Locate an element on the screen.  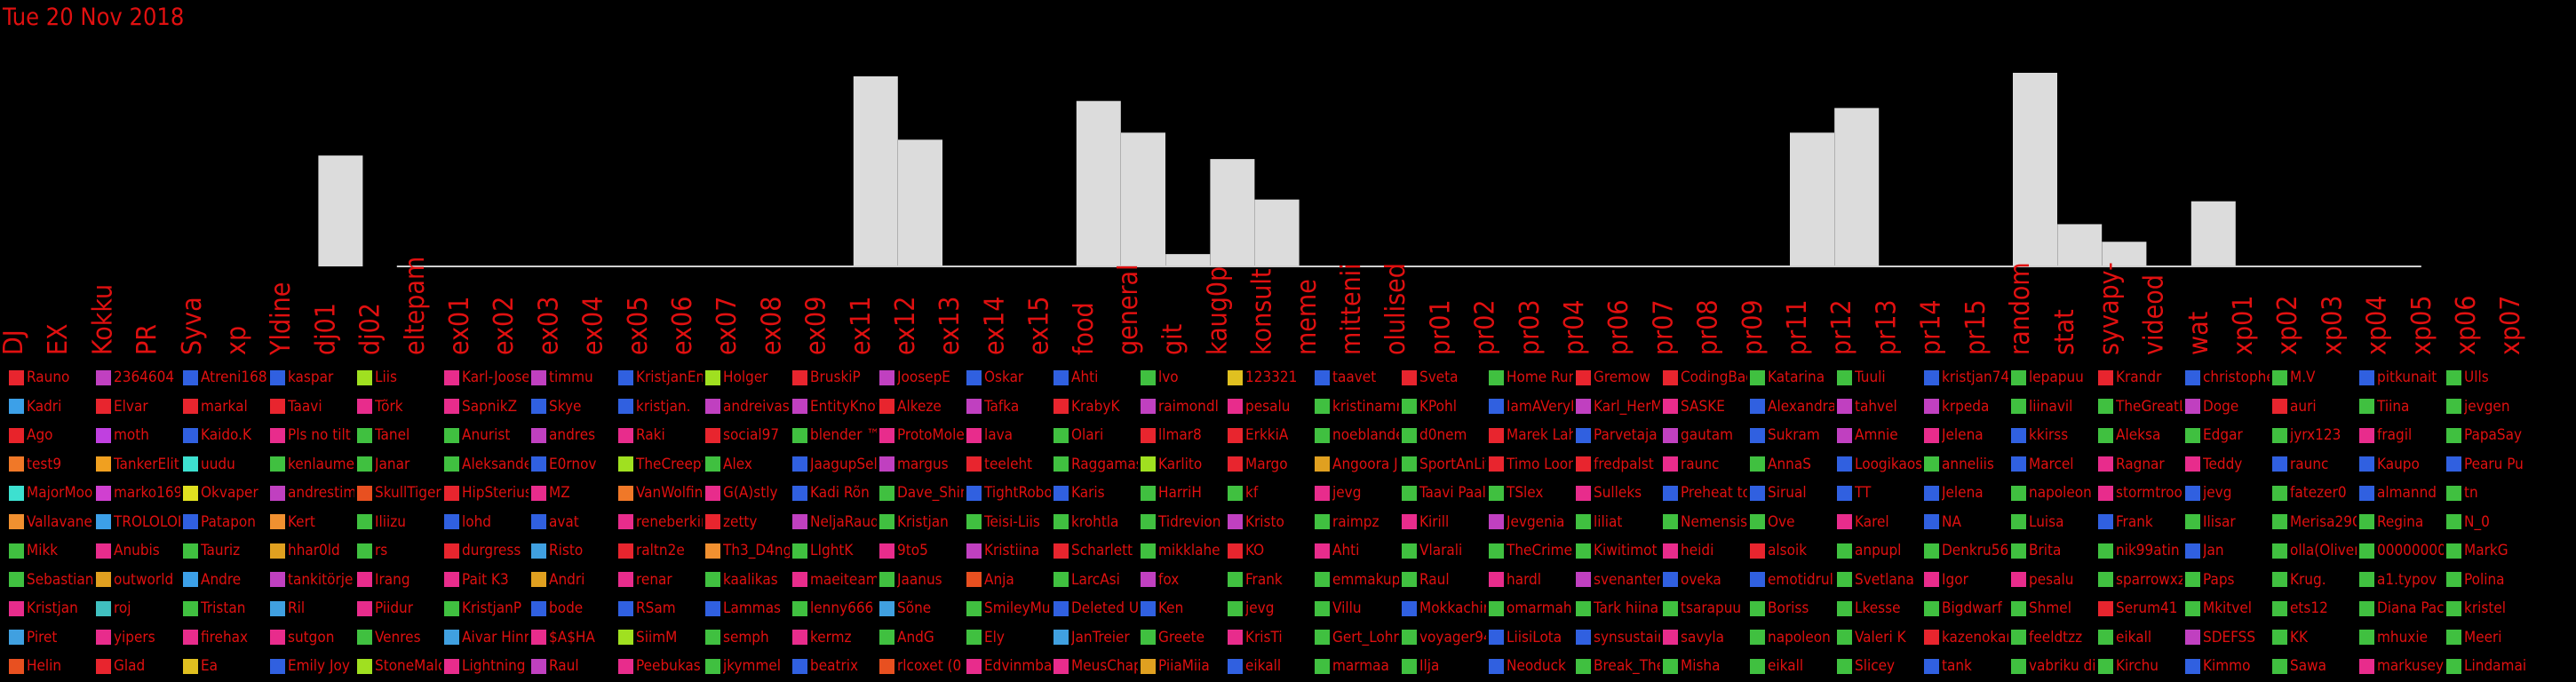
legend-label: mikklahe is located at coordinates (1189, 551).